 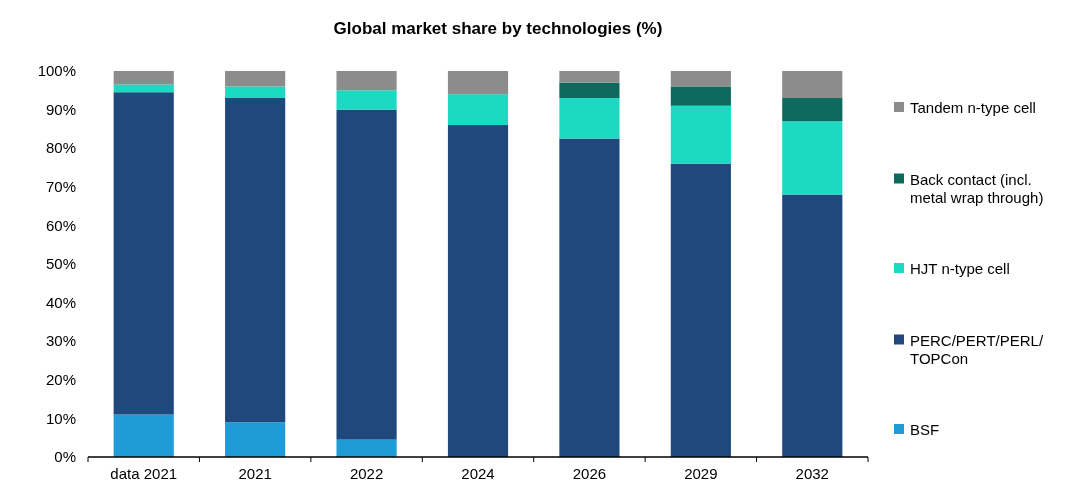 What do you see at coordinates (366, 473) in the screenshot?
I see `x-tick-label: 2022` at bounding box center [366, 473].